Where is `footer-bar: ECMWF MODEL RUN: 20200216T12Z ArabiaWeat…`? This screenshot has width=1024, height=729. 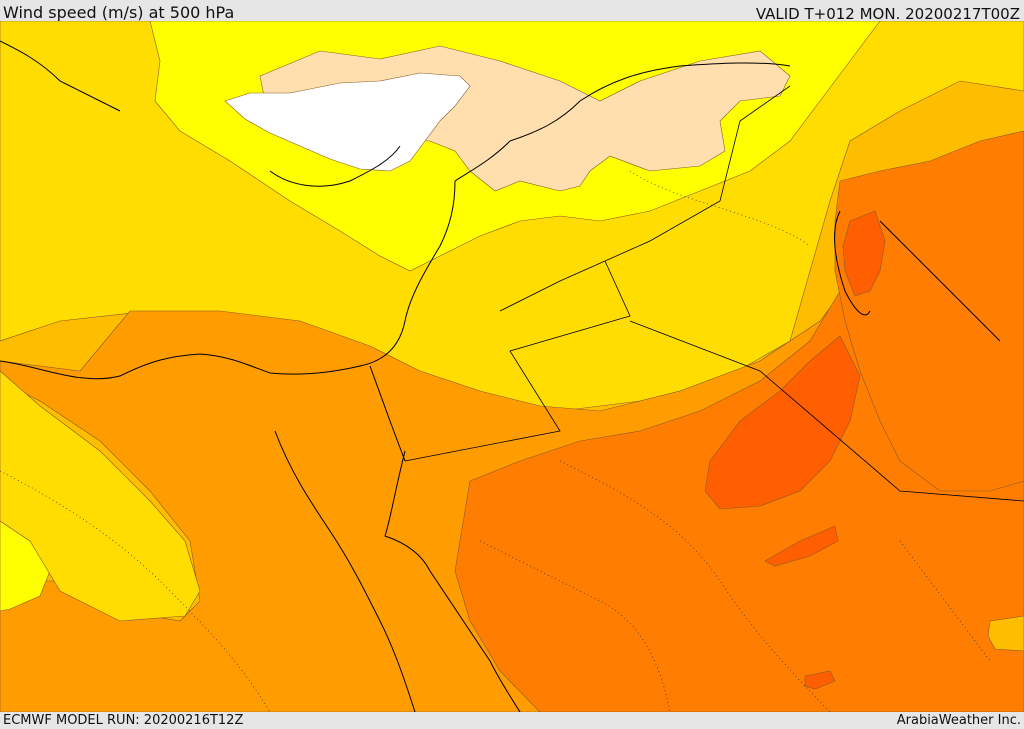 footer-bar: ECMWF MODEL RUN: 20200216T12Z ArabiaWeat… is located at coordinates (512, 720).